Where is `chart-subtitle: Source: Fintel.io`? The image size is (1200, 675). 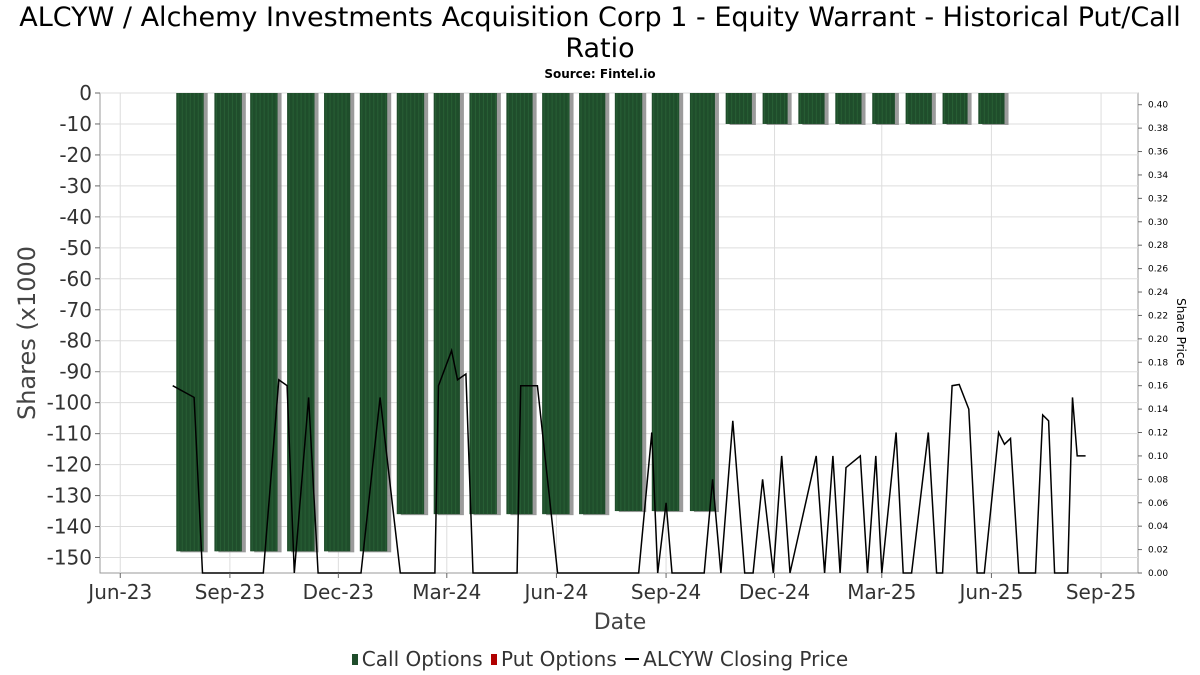 chart-subtitle: Source: Fintel.io is located at coordinates (600, 74).